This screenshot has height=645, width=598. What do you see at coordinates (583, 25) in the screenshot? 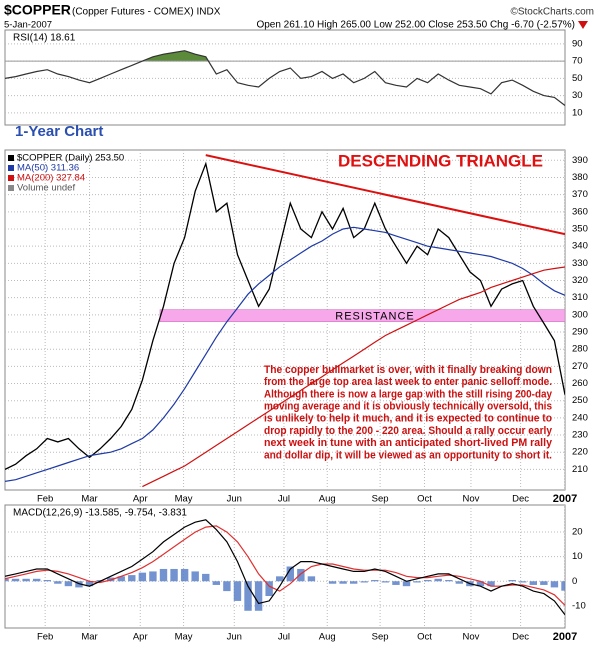
I see `down-arrow` at bounding box center [583, 25].